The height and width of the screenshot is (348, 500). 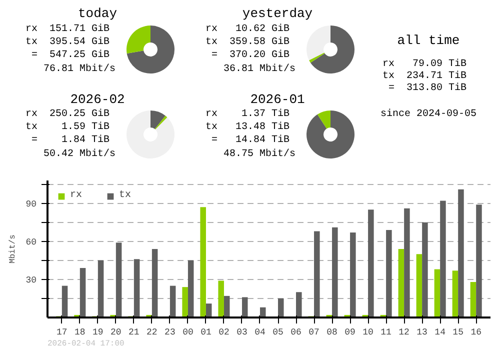 What do you see at coordinates (476, 333) in the screenshot?
I see `x-tick-label: 16` at bounding box center [476, 333].